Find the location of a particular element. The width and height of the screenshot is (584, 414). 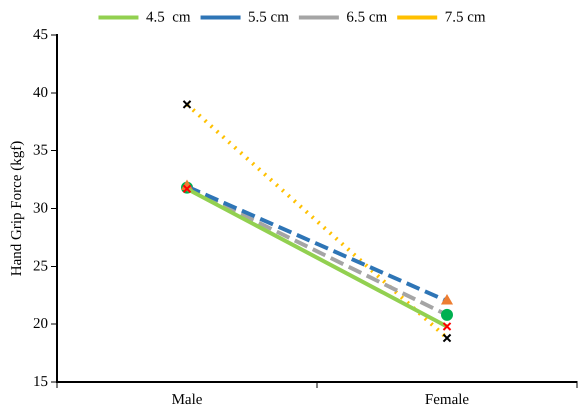

y-tick-label: 15 is located at coordinates (40, 382).